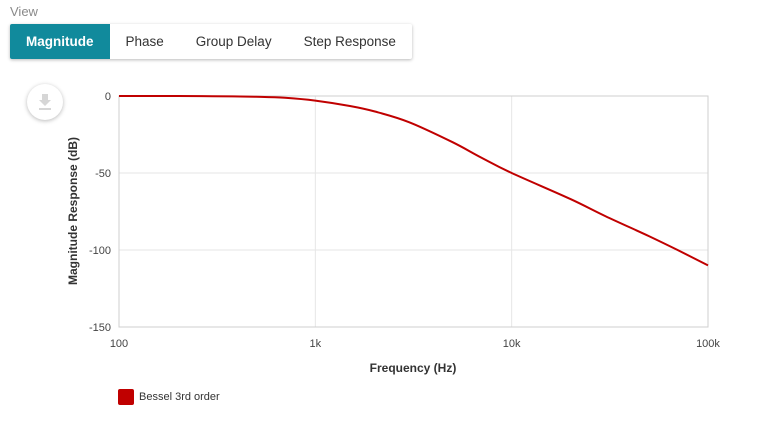 This screenshot has height=427, width=772. What do you see at coordinates (233, 41) in the screenshot?
I see `tab-group-delay: Group Delay` at bounding box center [233, 41].